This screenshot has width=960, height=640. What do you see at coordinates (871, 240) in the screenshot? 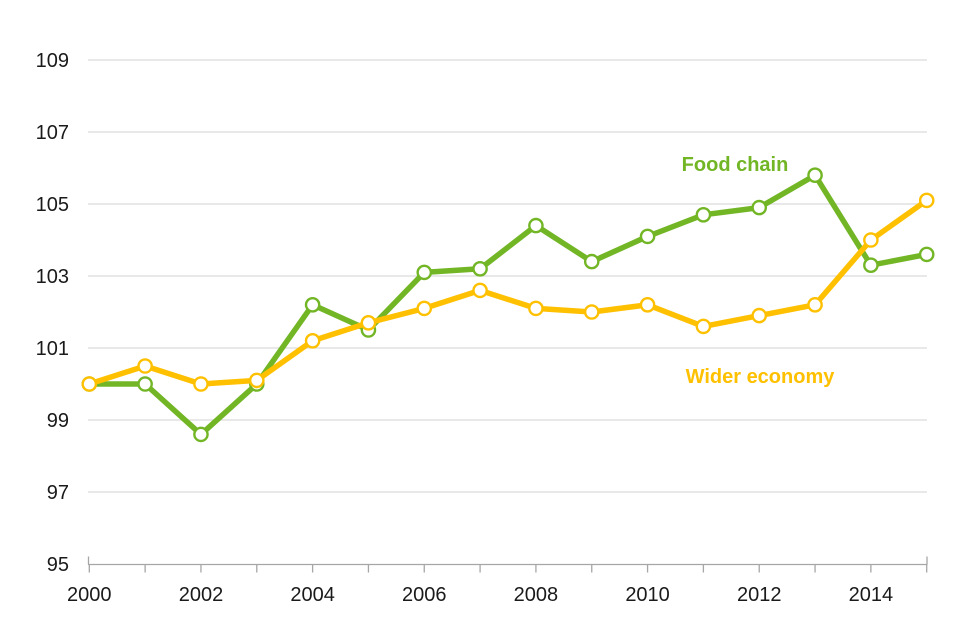
I see `data-point-wider-economy-2014` at bounding box center [871, 240].